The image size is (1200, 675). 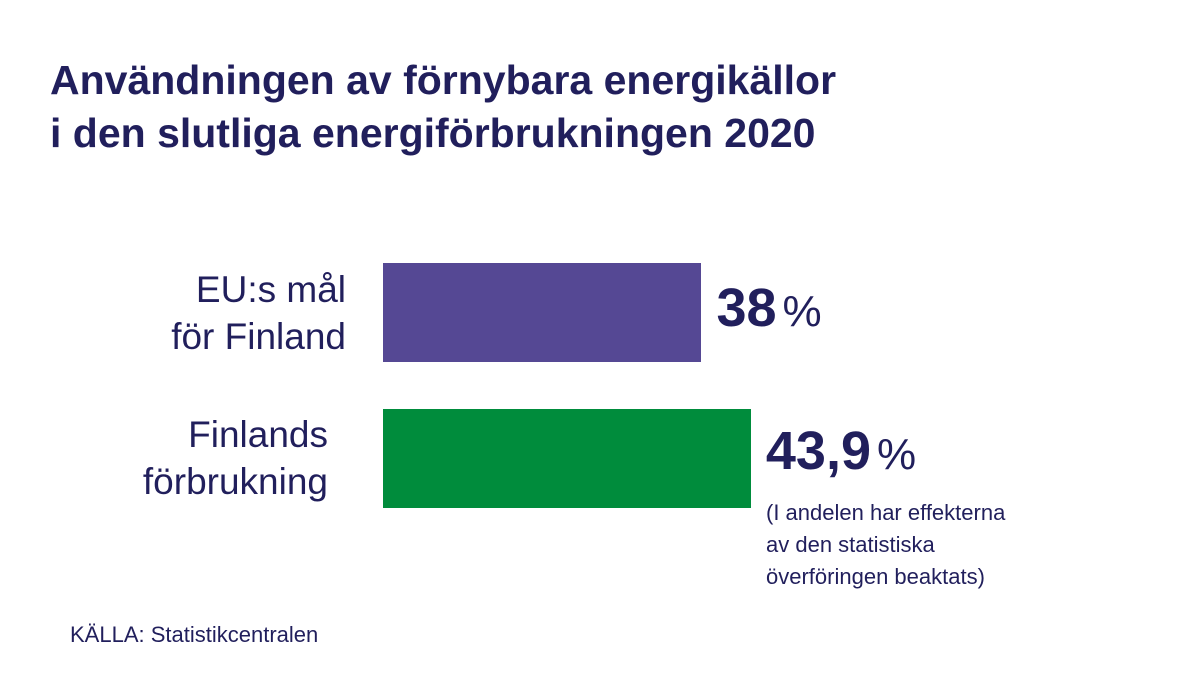 I want to click on category-label-finland-consumption: Finlands förbrukning, so click(x=235, y=458).